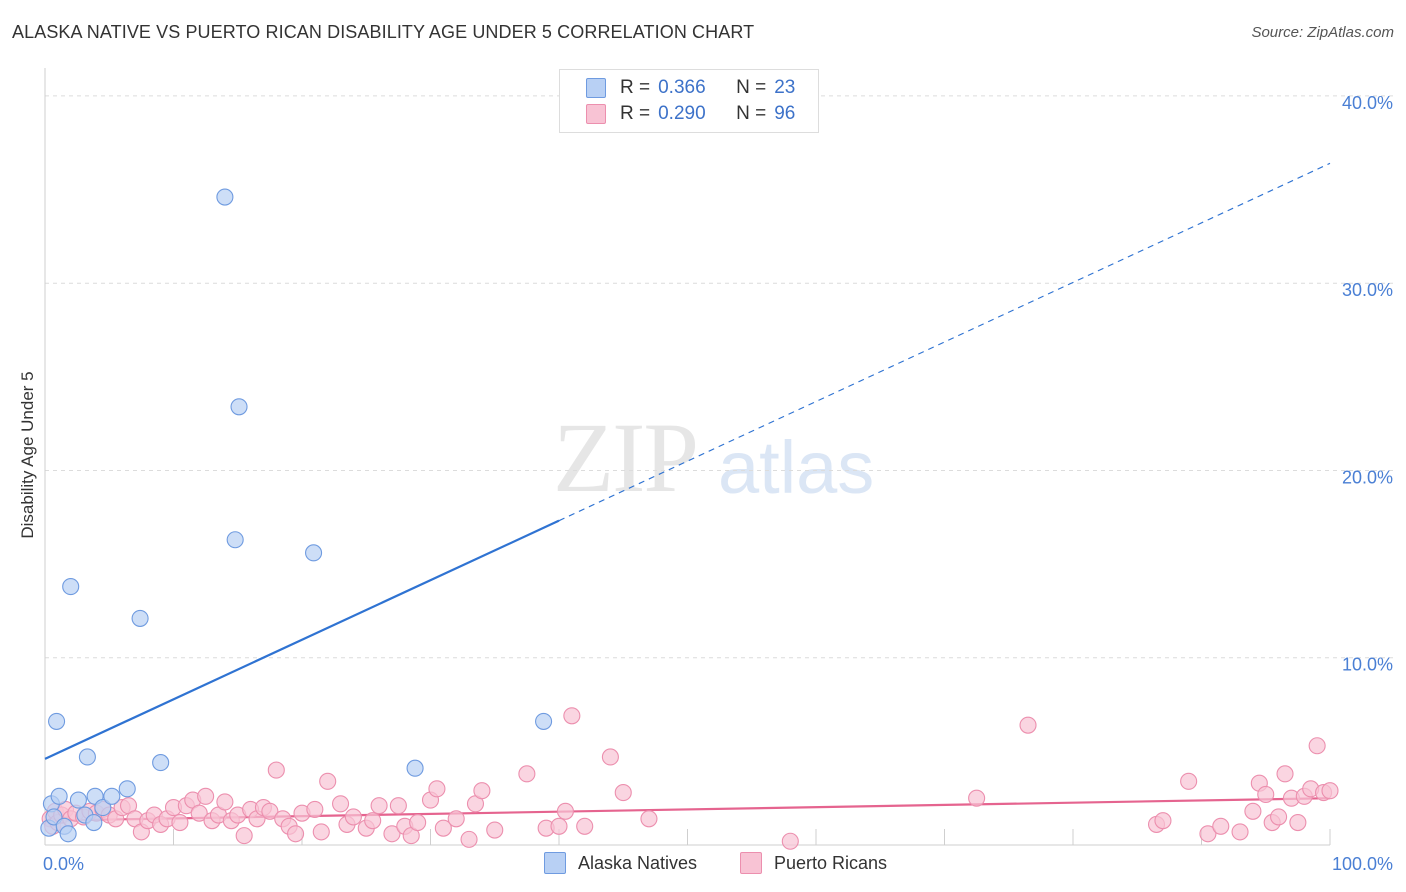  Describe the element at coordinates (596, 88) in the screenshot. I see `legend-swatch-blue` at that location.